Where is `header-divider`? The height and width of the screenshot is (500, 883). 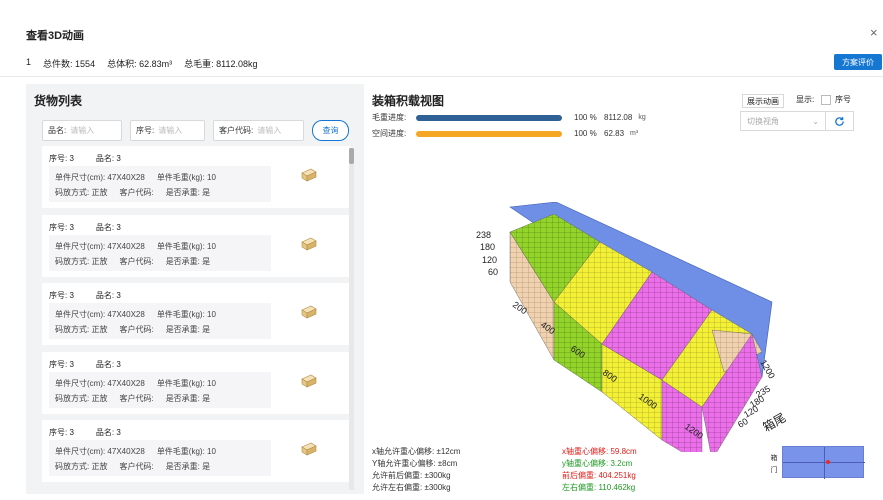
header-divider is located at coordinates (441, 76).